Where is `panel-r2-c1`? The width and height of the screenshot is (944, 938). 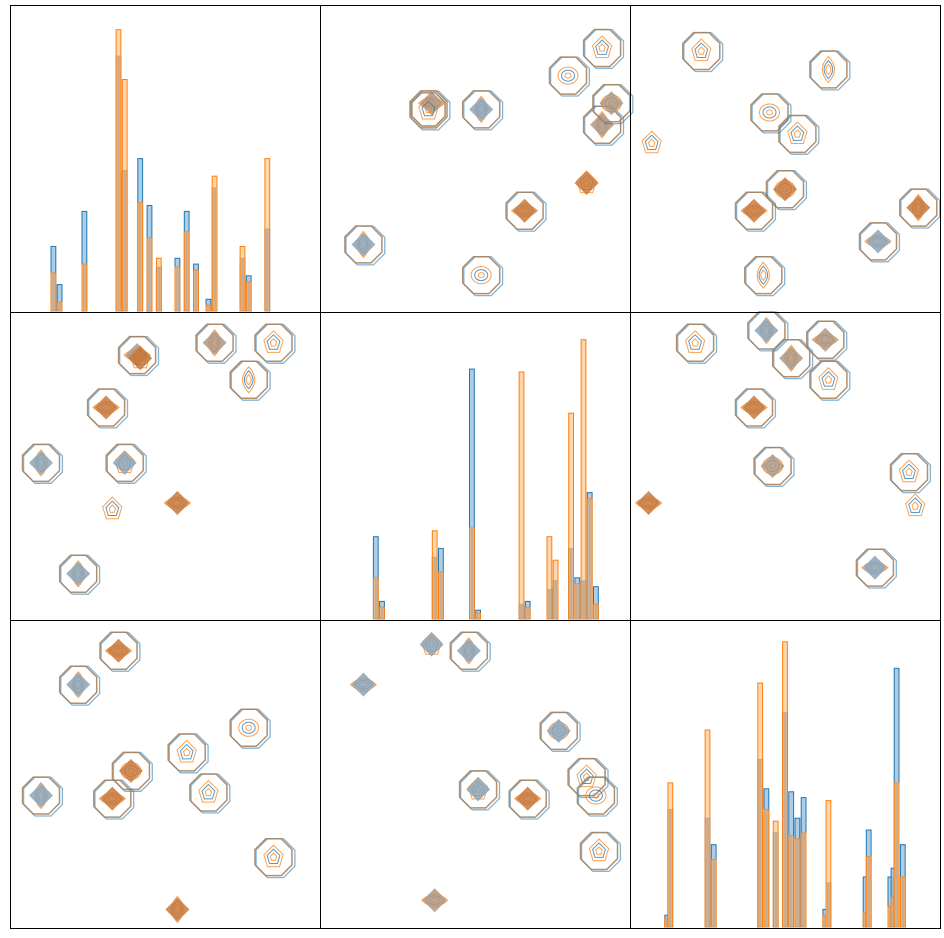
panel-r2-c1 is located at coordinates (475, 774).